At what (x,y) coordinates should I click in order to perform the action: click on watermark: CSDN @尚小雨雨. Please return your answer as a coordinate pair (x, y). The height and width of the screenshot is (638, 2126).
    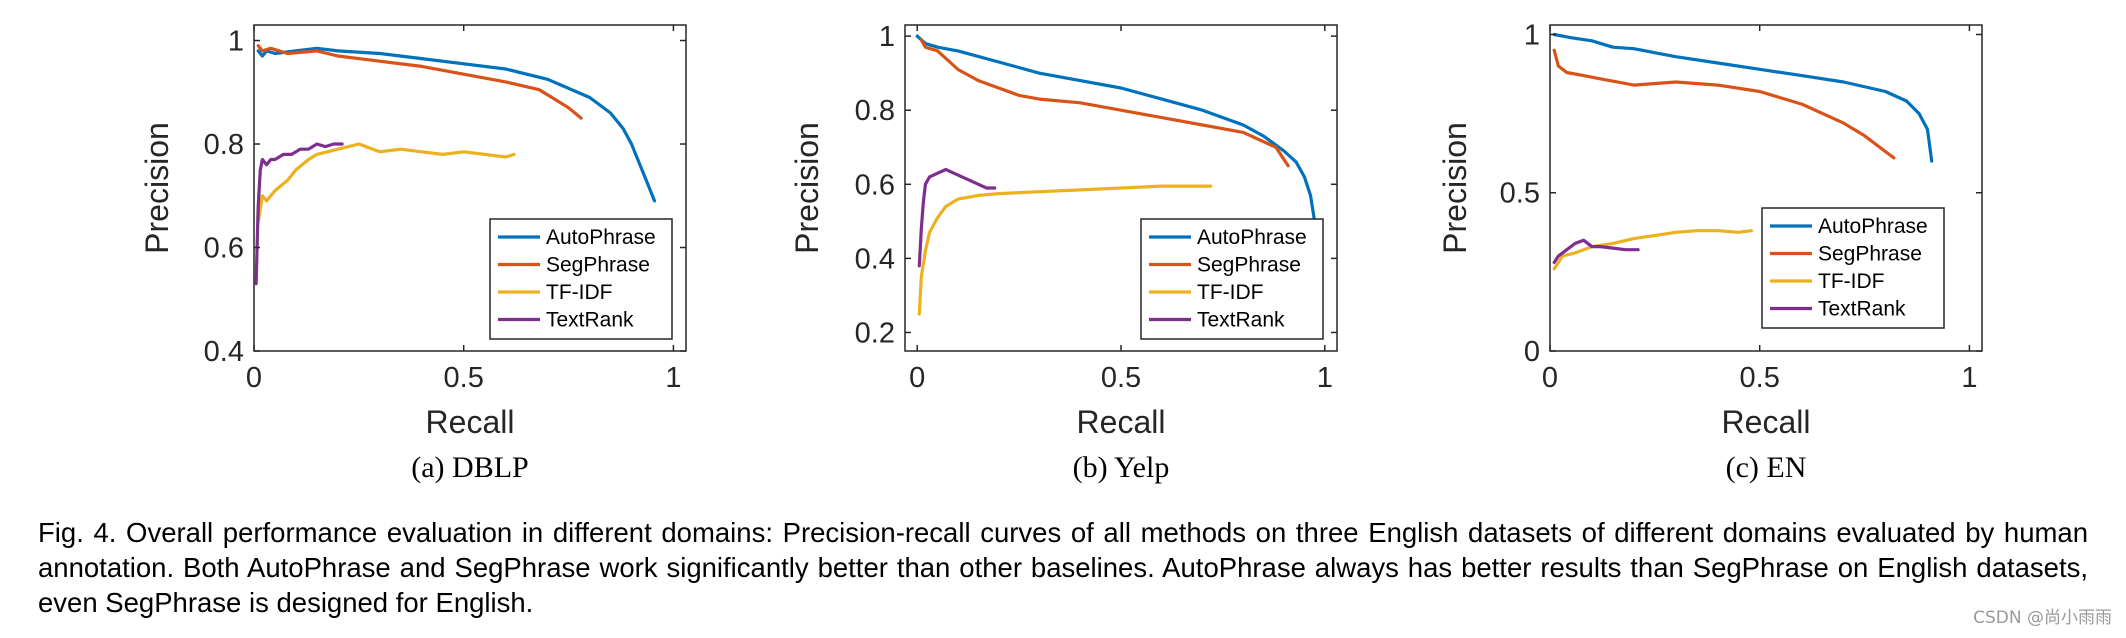
    Looking at the image, I should click on (2042, 618).